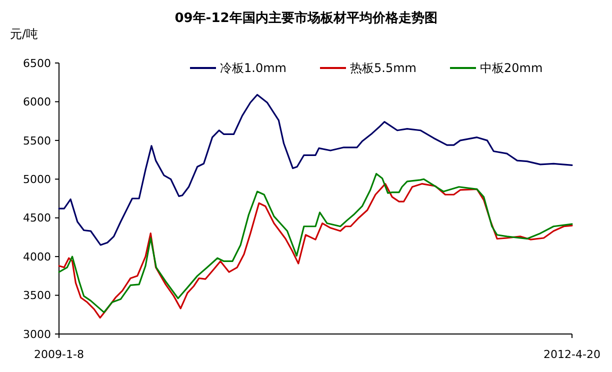  I want to click on y-tick-label: 6000, so click(37, 102).